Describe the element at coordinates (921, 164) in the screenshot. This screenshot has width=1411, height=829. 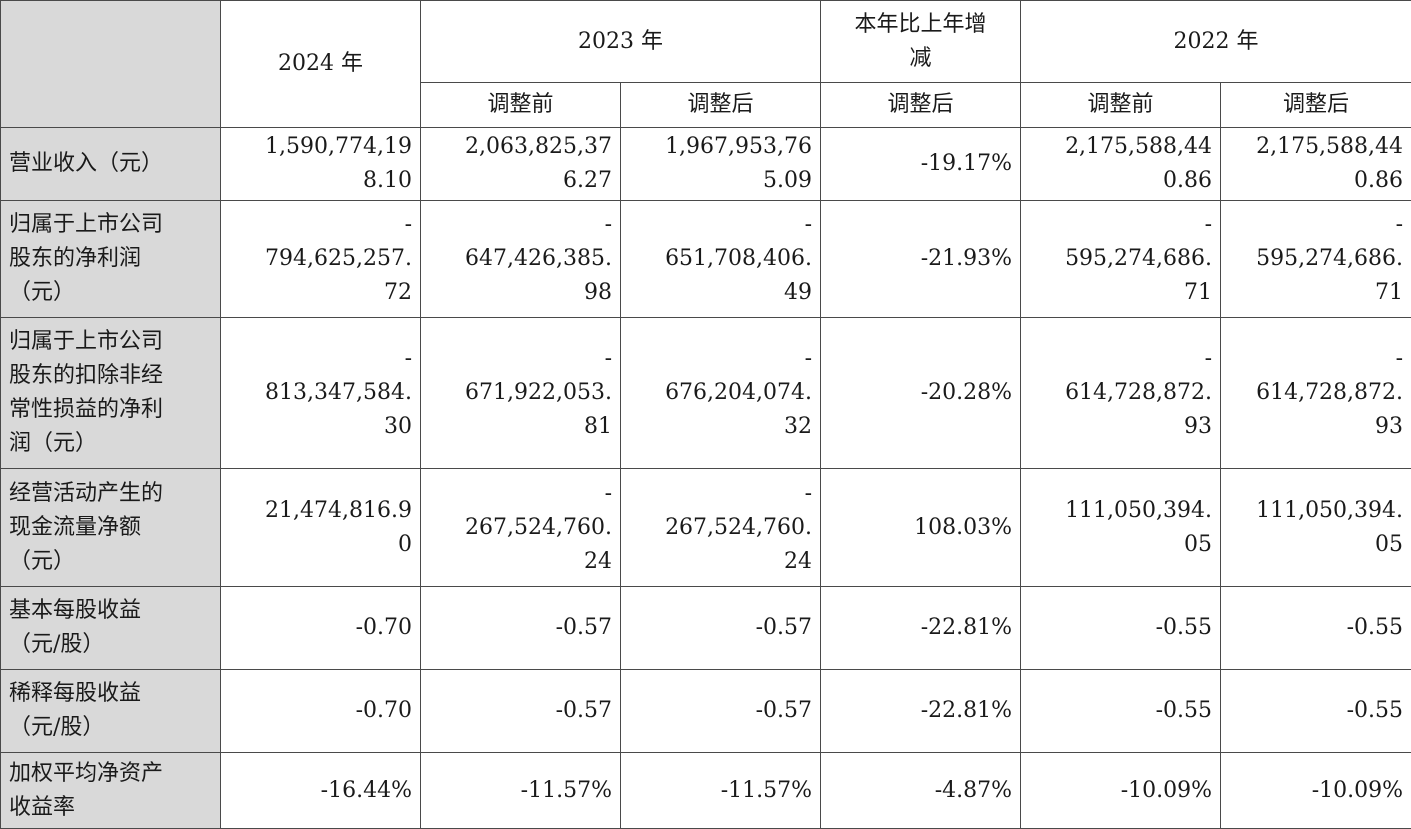
I see `value-change: -19.17%` at that location.